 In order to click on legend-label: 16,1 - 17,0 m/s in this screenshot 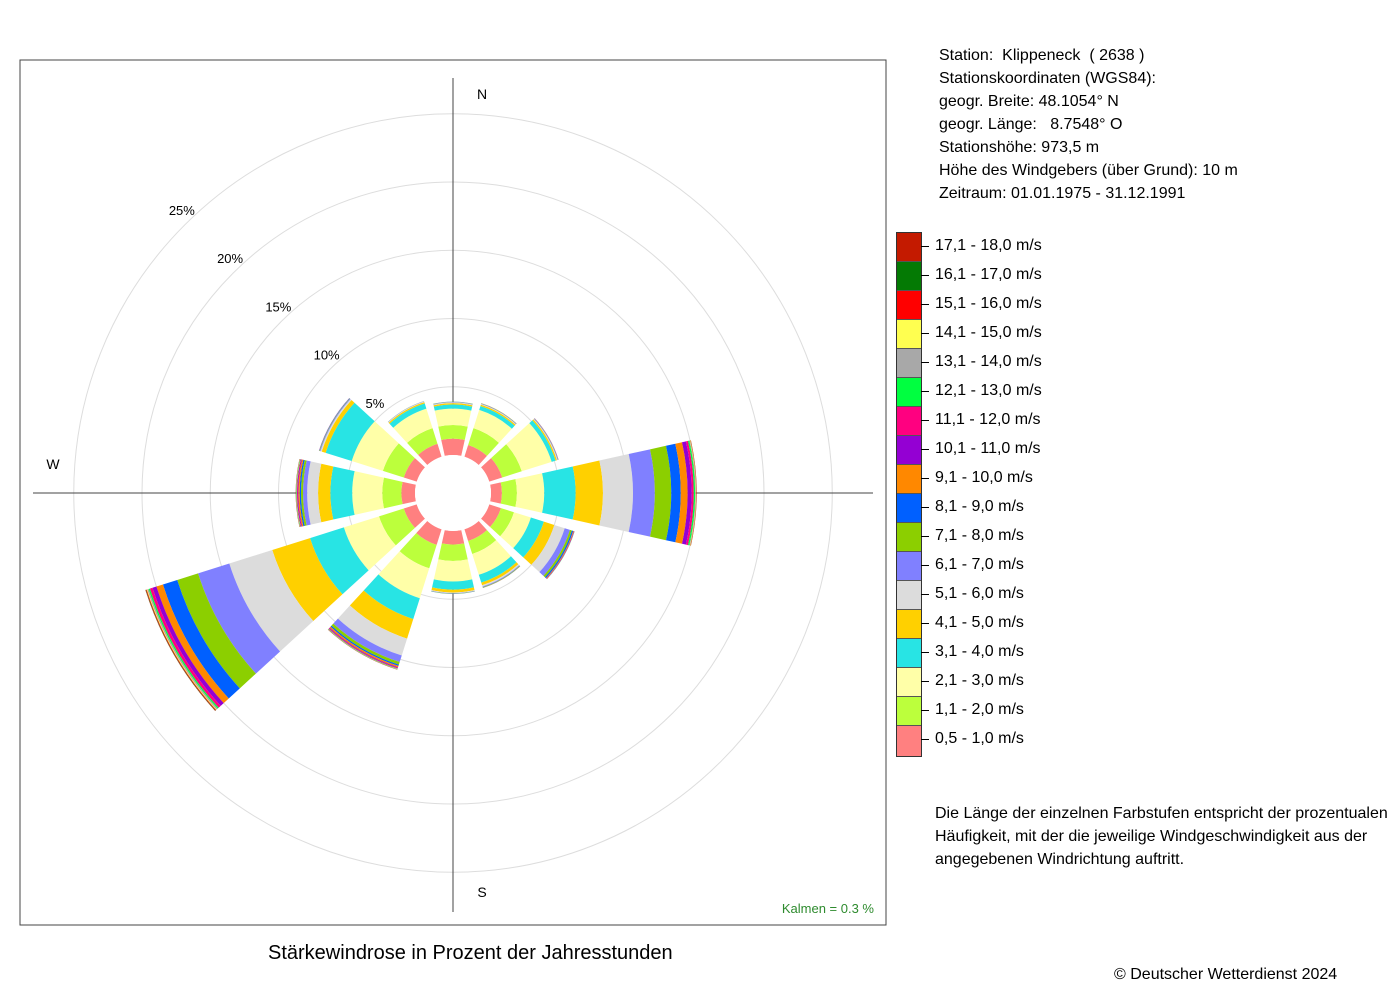, I will do `click(988, 274)`.